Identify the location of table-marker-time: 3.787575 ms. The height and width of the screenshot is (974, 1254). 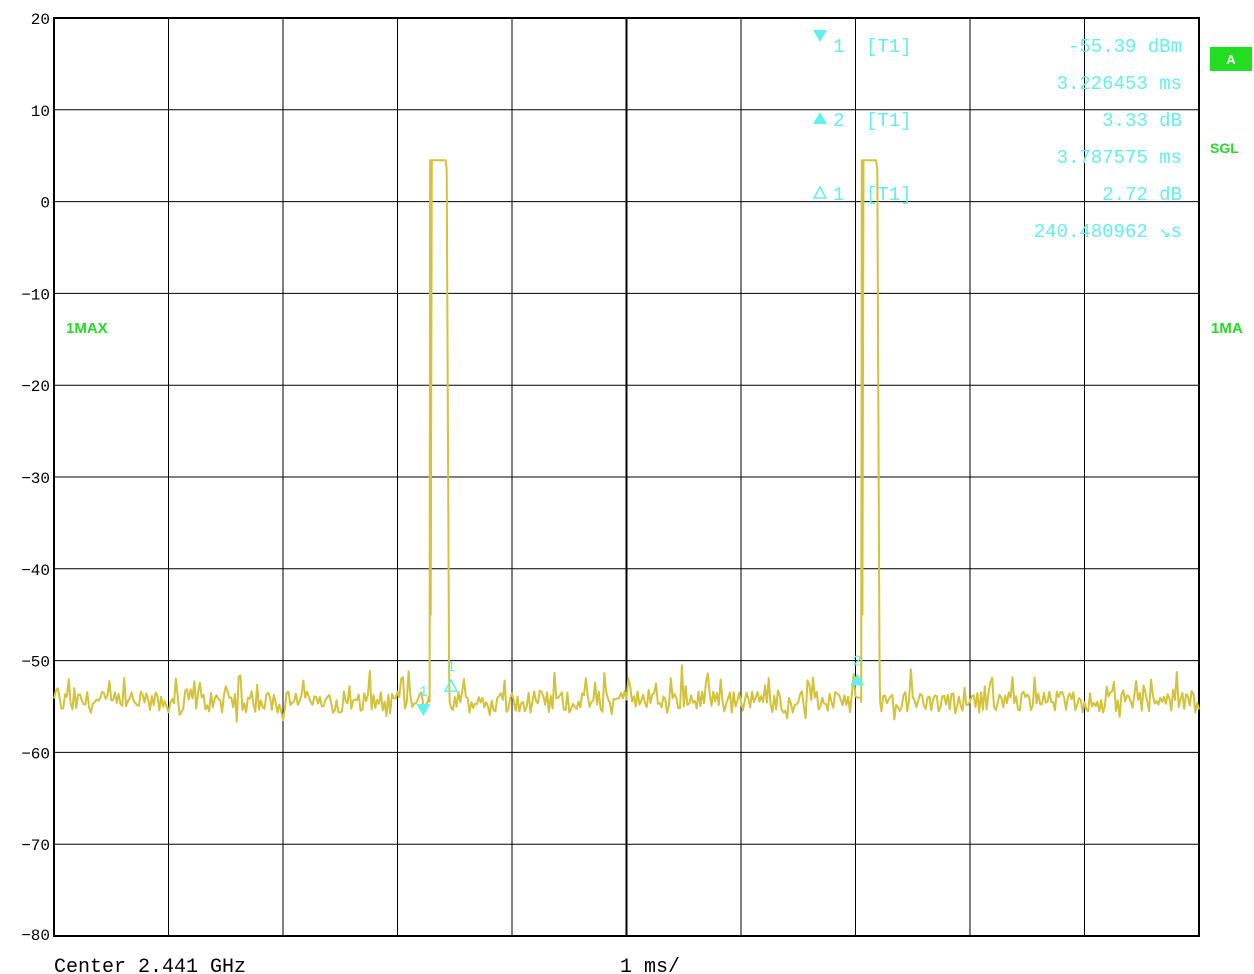
(1119, 158).